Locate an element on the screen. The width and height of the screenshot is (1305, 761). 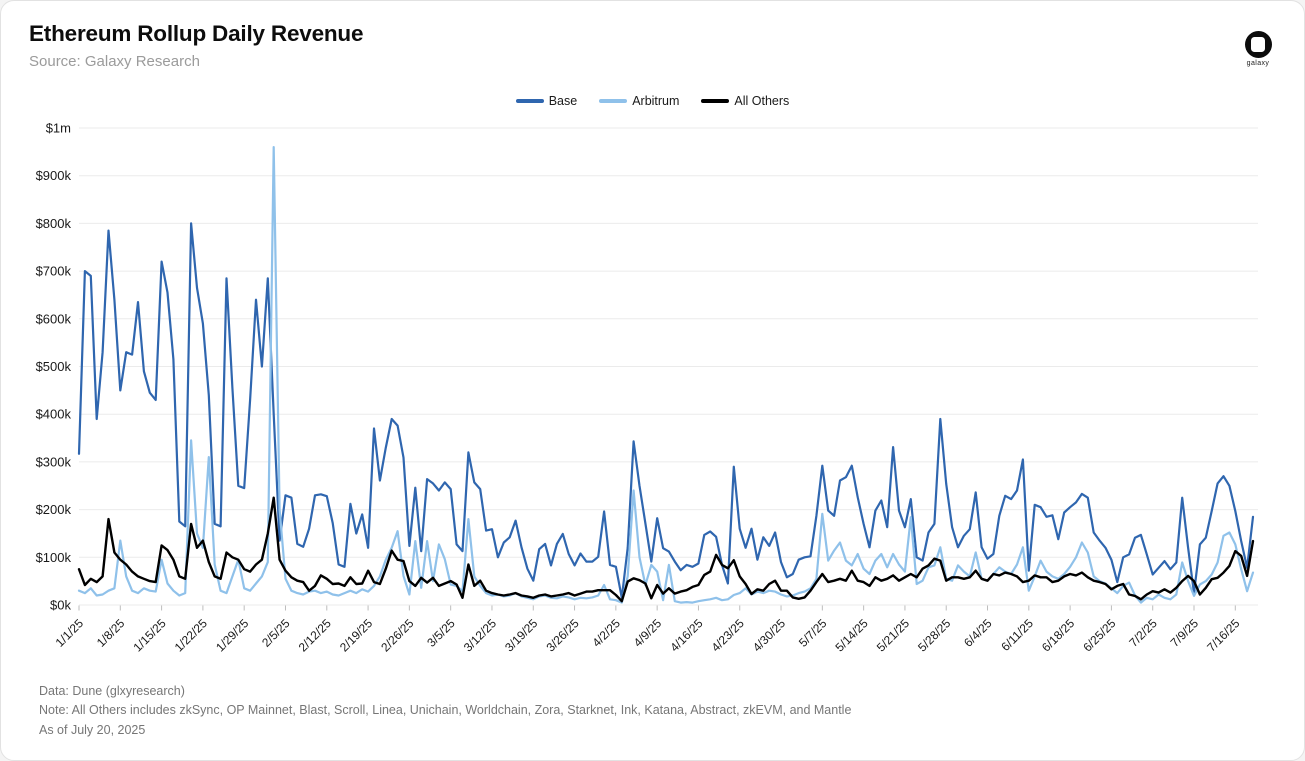
page-title: Ethereum Rollup Daily Revenue is located at coordinates (196, 33).